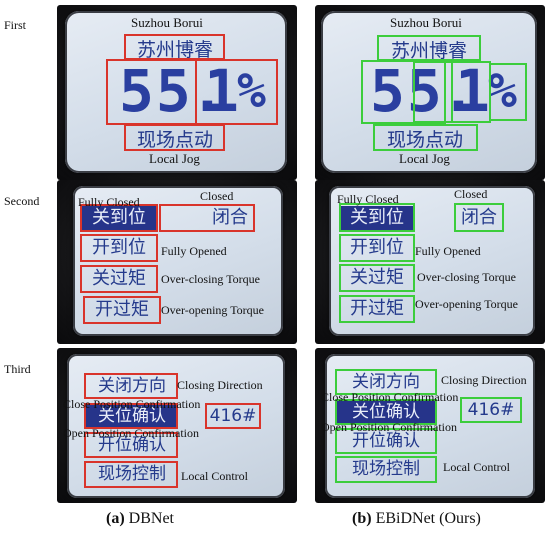 The height and width of the screenshot is (537, 550). What do you see at coordinates (17, 369) in the screenshot?
I see `row-label-third: Third` at bounding box center [17, 369].